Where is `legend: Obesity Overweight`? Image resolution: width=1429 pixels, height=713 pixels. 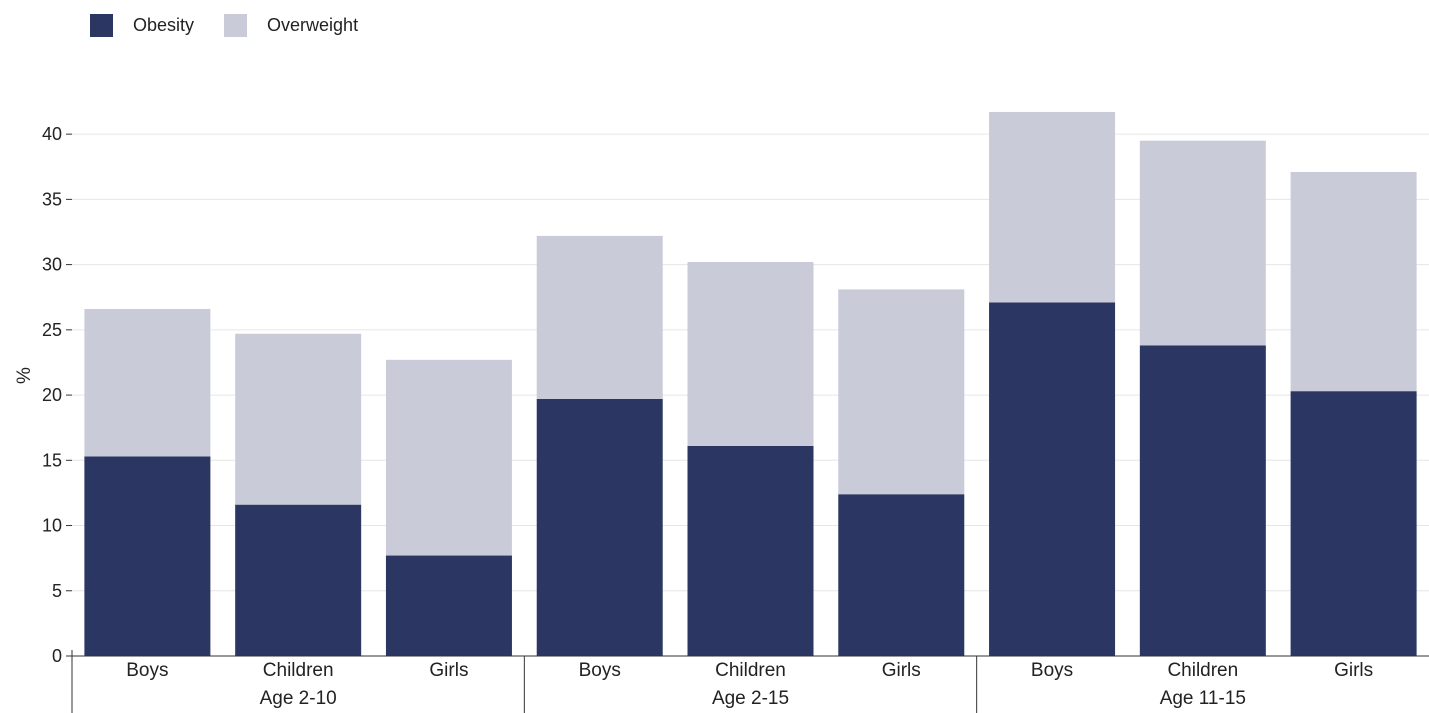
legend: Obesity Overweight is located at coordinates (239, 25).